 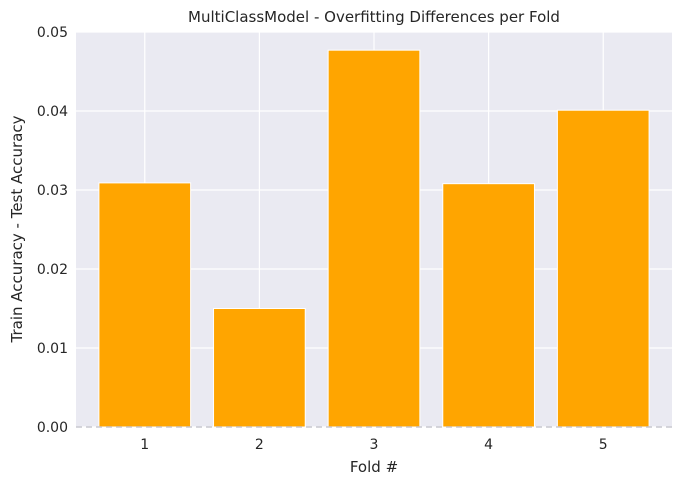 What do you see at coordinates (374, 467) in the screenshot?
I see `x-axis-label: Fold #` at bounding box center [374, 467].